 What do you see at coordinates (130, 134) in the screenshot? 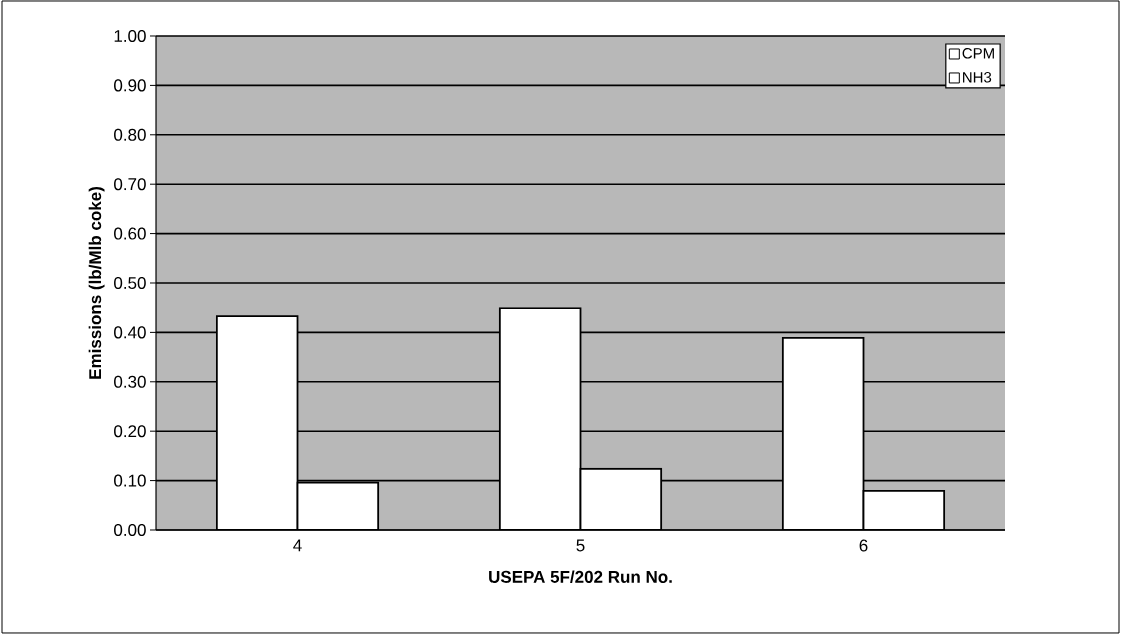
I see `y-tick-label: 0.80` at bounding box center [130, 134].